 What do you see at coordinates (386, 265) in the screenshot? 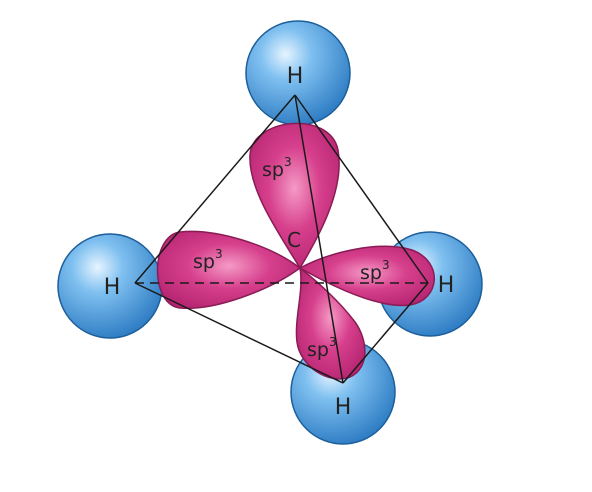
I see `orbital-label-right-sup: 3` at bounding box center [386, 265].